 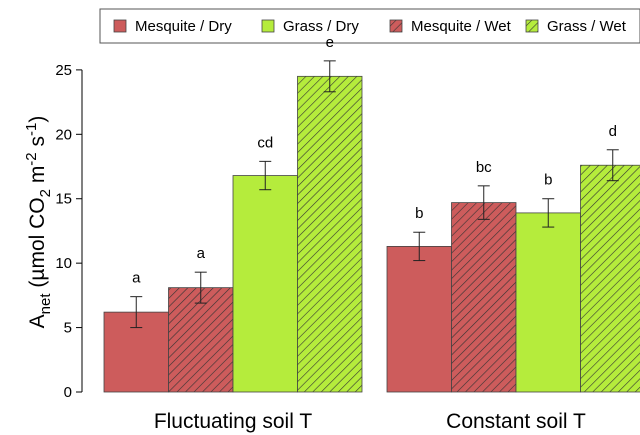 I want to click on y-axis: 0 5 10 15 20 25, so click(x=69, y=231).